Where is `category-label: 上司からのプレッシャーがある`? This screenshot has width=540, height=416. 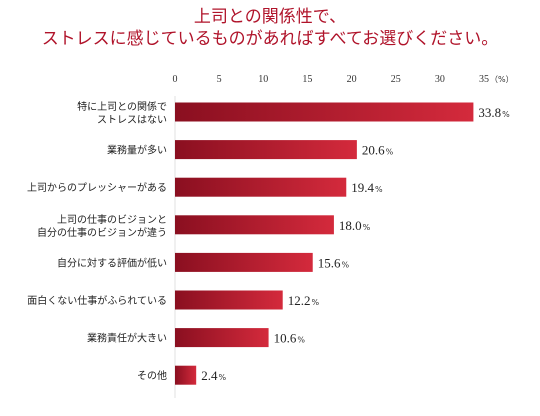
category-label: 上司からのプレッシャーがある is located at coordinates (97, 187).